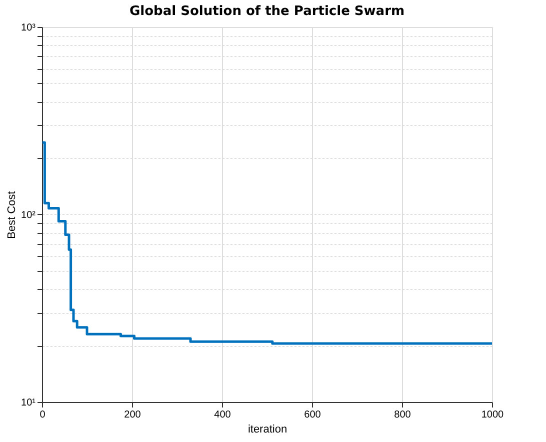 This screenshot has width=546, height=442. What do you see at coordinates (267, 11) in the screenshot?
I see `chart-title: Global Solution of the Particle Swarm` at bounding box center [267, 11].